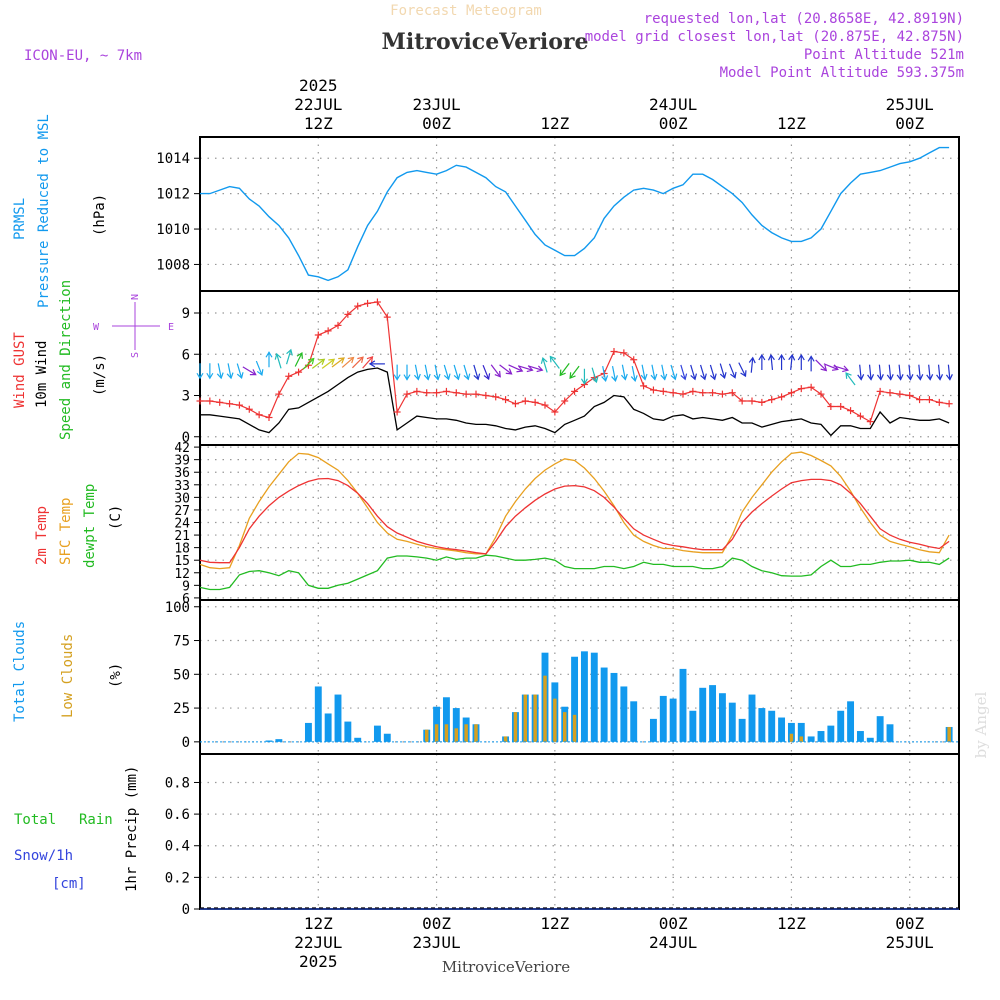  Describe the element at coordinates (20, 671) in the screenshot. I see `total-clouds-label: Total Clouds` at that location.